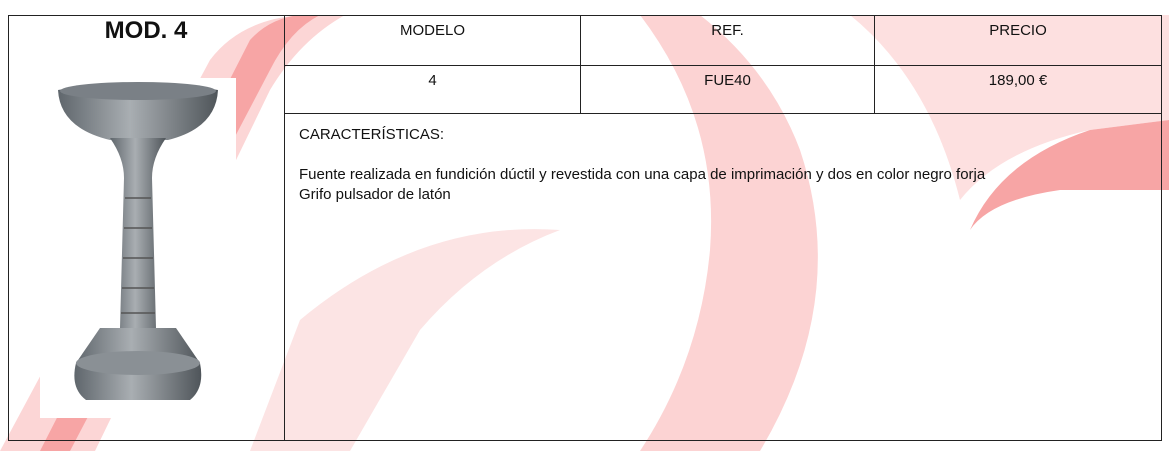  What do you see at coordinates (729, 155) in the screenshot?
I see `spacer` at bounding box center [729, 155].